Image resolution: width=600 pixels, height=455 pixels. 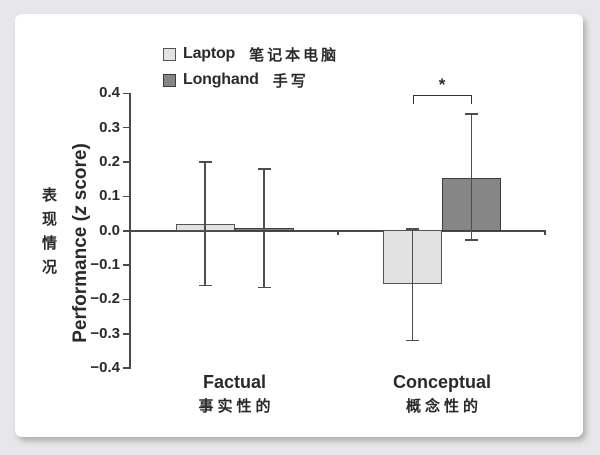 I want to click on x-axis-tick-mid, so click(x=338, y=233).